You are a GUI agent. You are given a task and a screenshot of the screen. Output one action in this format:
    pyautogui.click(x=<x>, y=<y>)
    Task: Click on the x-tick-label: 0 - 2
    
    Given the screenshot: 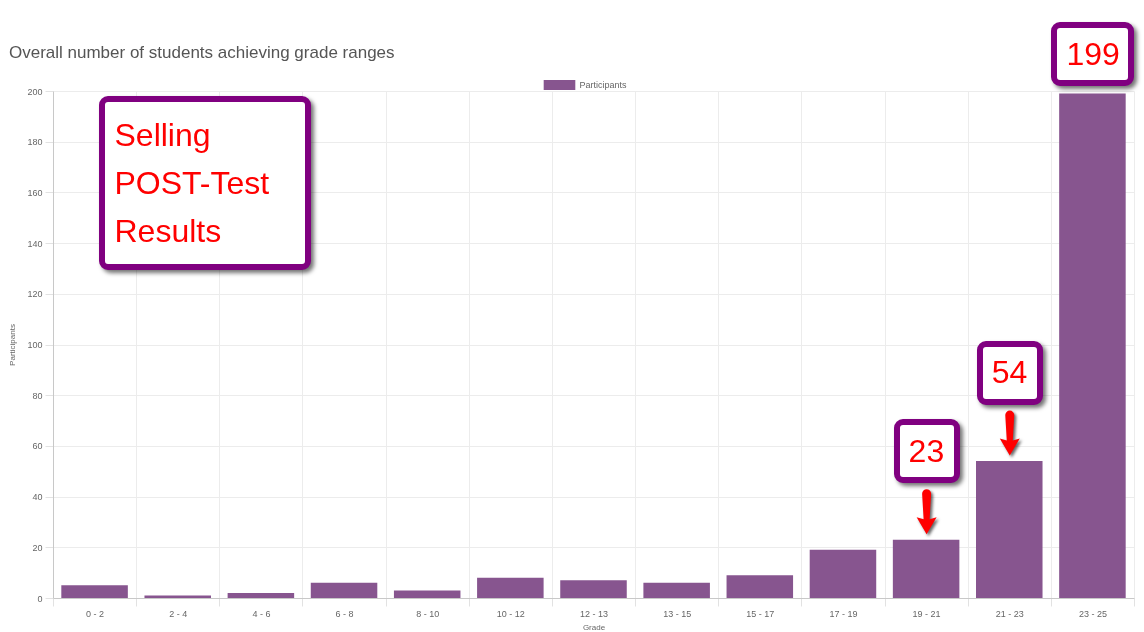 What is the action you would take?
    pyautogui.click(x=95, y=613)
    